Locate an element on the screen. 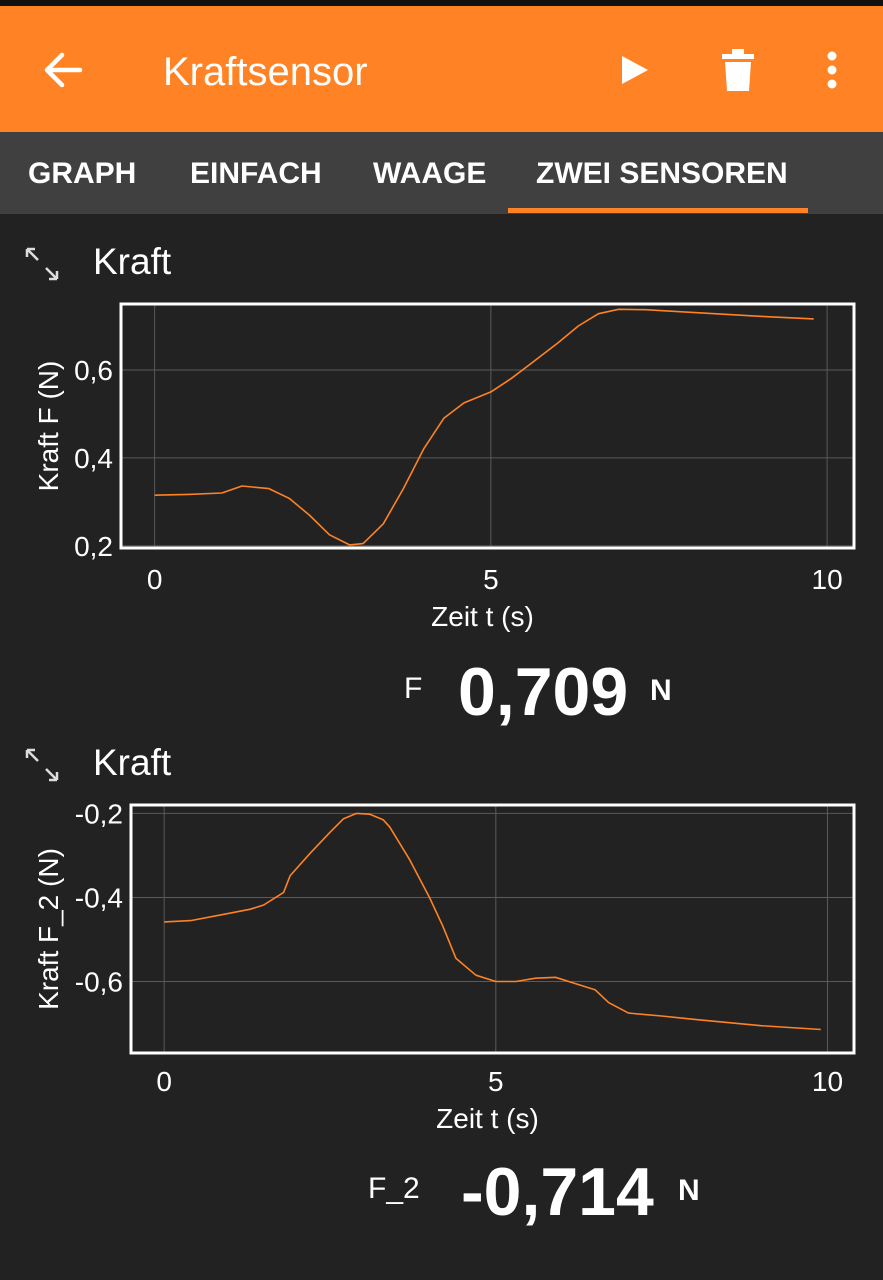 The height and width of the screenshot is (1280, 883). tab-graph: GRAPH is located at coordinates (82, 173).